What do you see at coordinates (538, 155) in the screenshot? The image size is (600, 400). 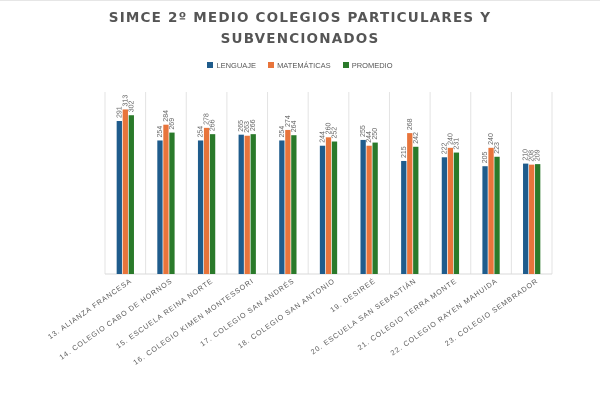 I see `data-label: 209` at bounding box center [538, 155].